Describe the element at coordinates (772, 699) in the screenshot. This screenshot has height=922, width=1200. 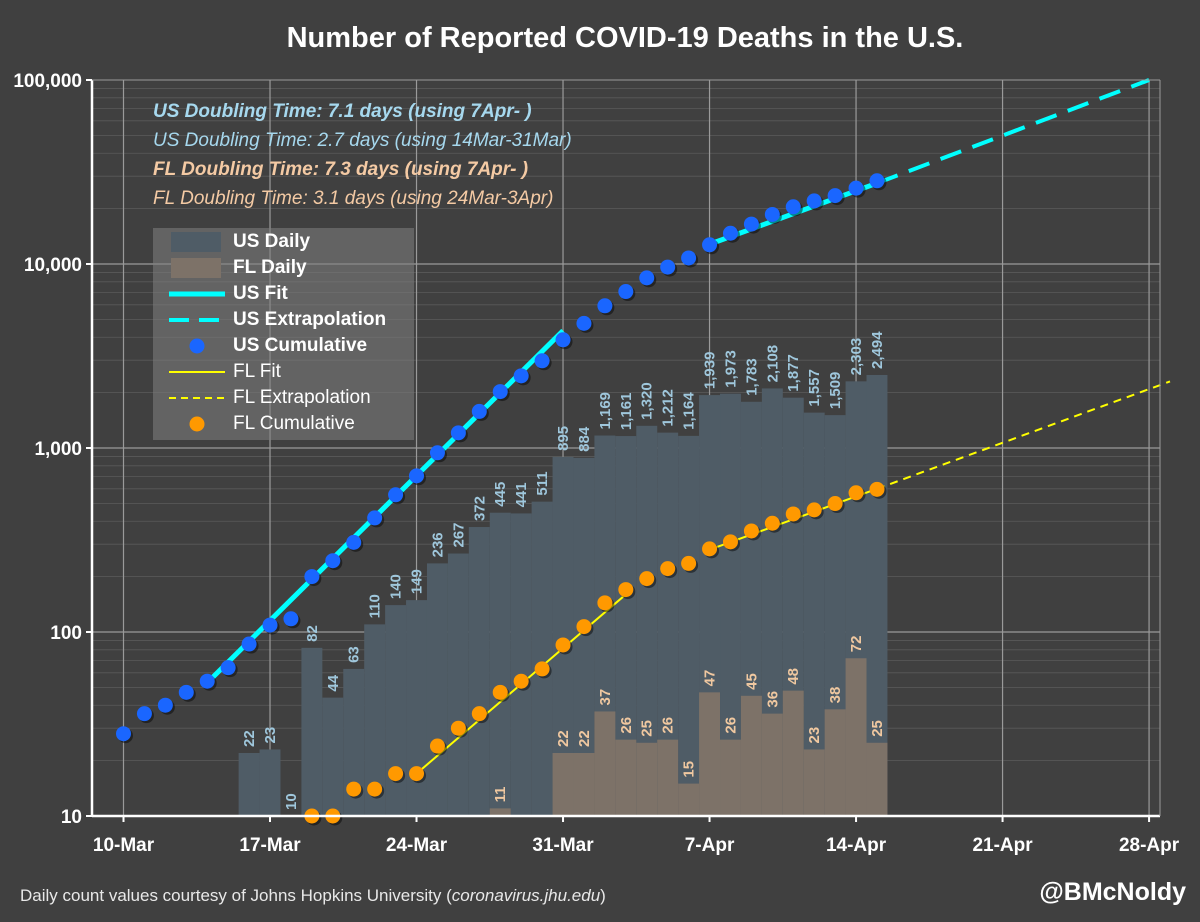
I see `fl-daily-bar-label: 36` at that location.